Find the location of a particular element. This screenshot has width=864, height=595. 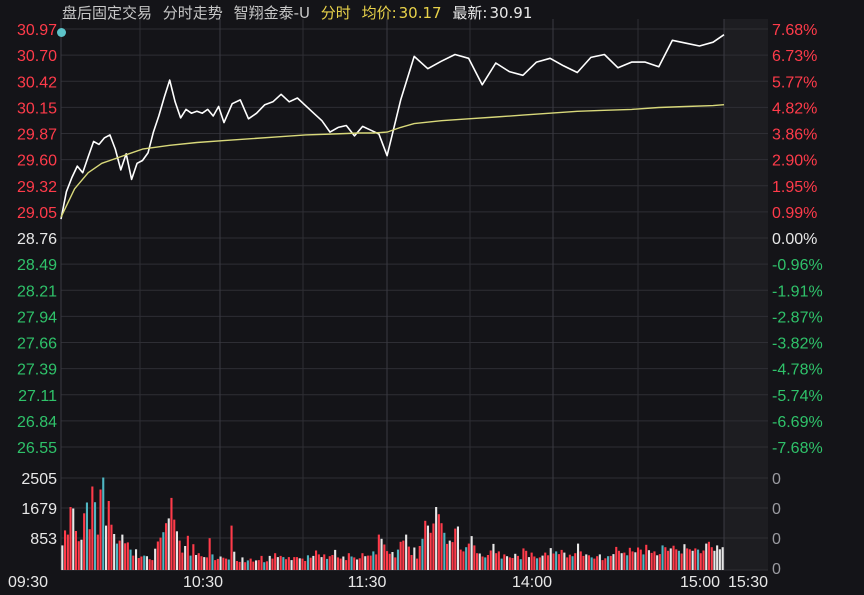

price-tick-label: 28.21 is located at coordinates (37, 291).